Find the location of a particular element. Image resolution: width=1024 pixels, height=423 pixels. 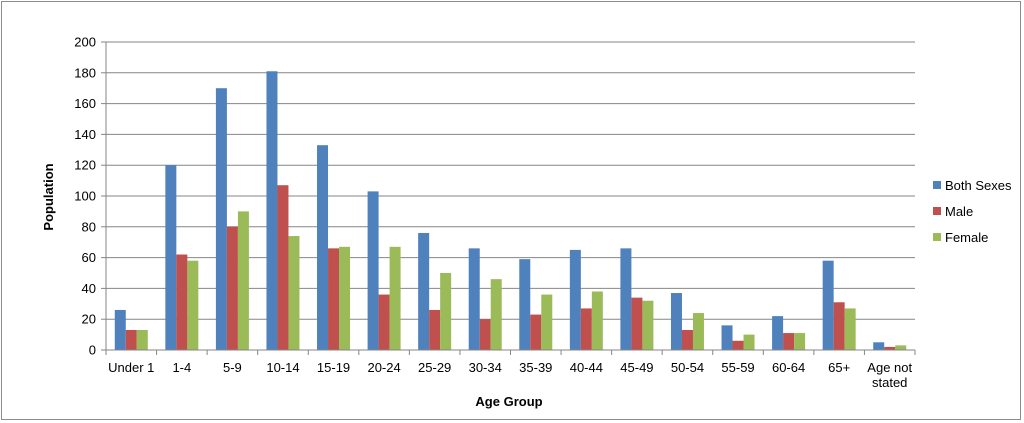

y-axis-title: Population is located at coordinates (48, 196).